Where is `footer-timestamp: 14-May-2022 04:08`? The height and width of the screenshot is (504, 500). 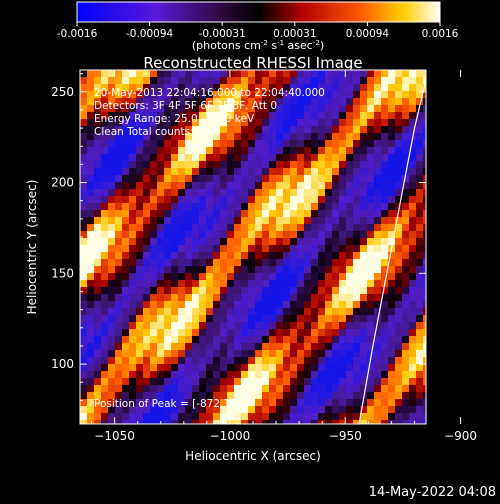
footer-timestamp: 14-May-2022 04:08 is located at coordinates (432, 492).